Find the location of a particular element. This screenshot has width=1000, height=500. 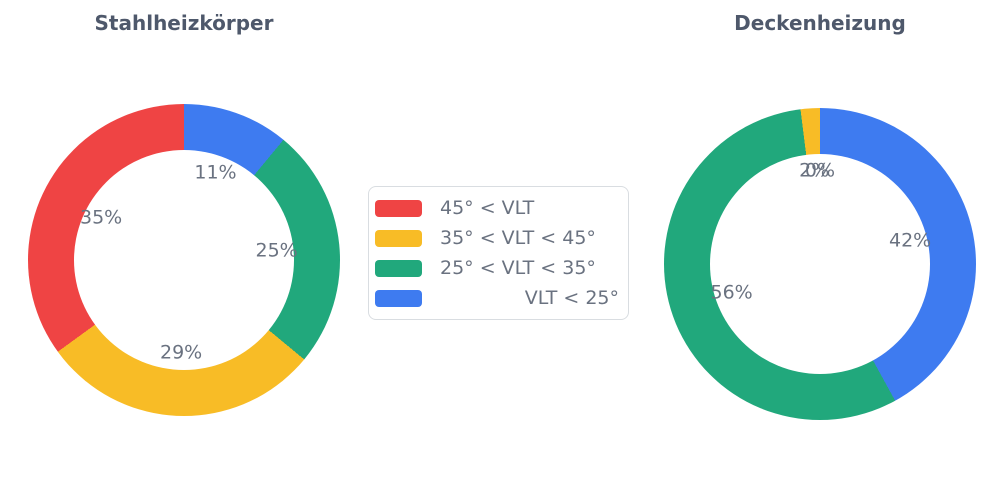

legend-item-1: 35° < VLT < 45° is located at coordinates (501, 238).